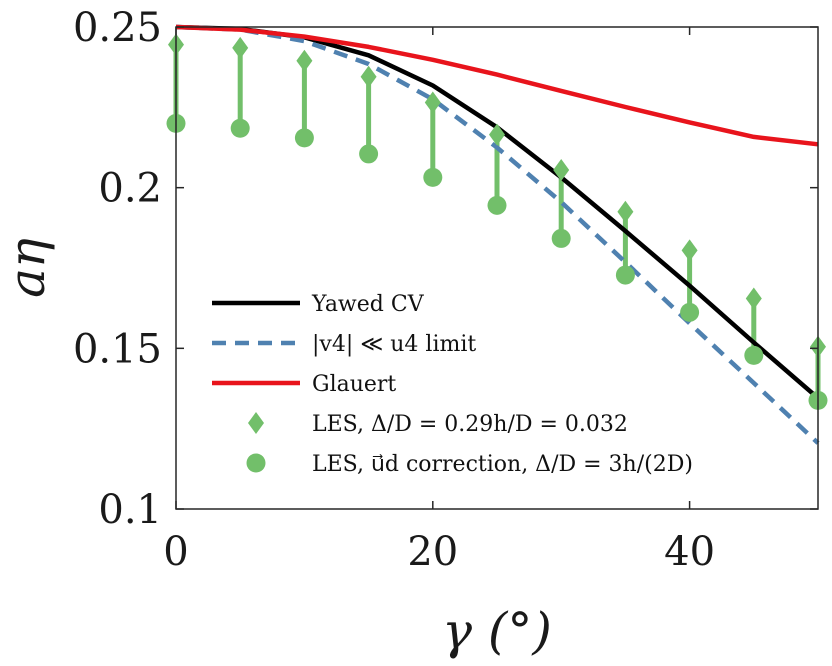 Image resolution: width=832 pixels, height=666 pixels. I want to click on series-line-glauert, so click(497, 85).